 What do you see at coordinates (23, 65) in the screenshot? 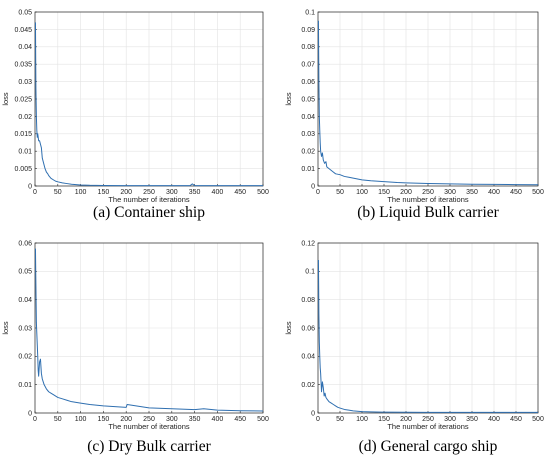
I see `y-tick-label: 0.035` at bounding box center [23, 65].